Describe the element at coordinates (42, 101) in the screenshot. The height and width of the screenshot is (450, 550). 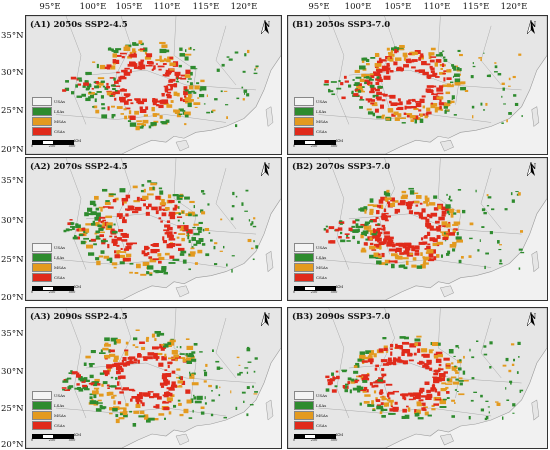
I see `legend-swatch` at that location.